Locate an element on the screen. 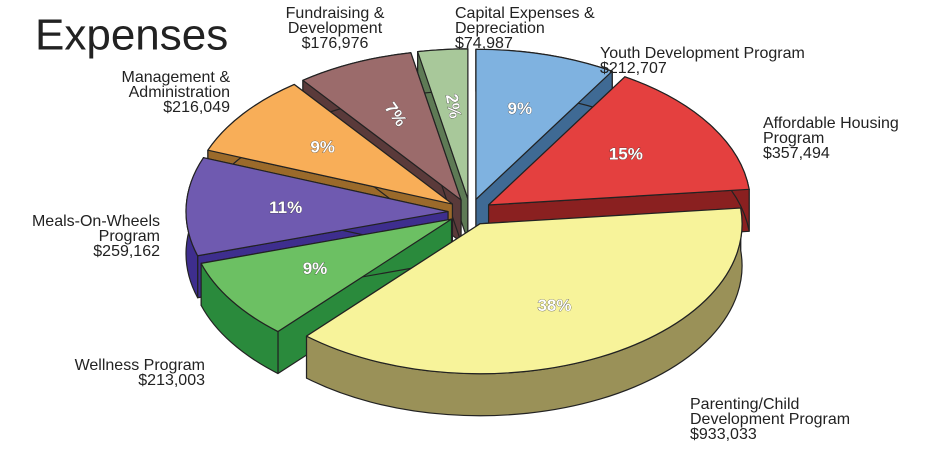 Image resolution: width=943 pixels, height=453 pixels. value-label: $216,049 is located at coordinates (196, 107).